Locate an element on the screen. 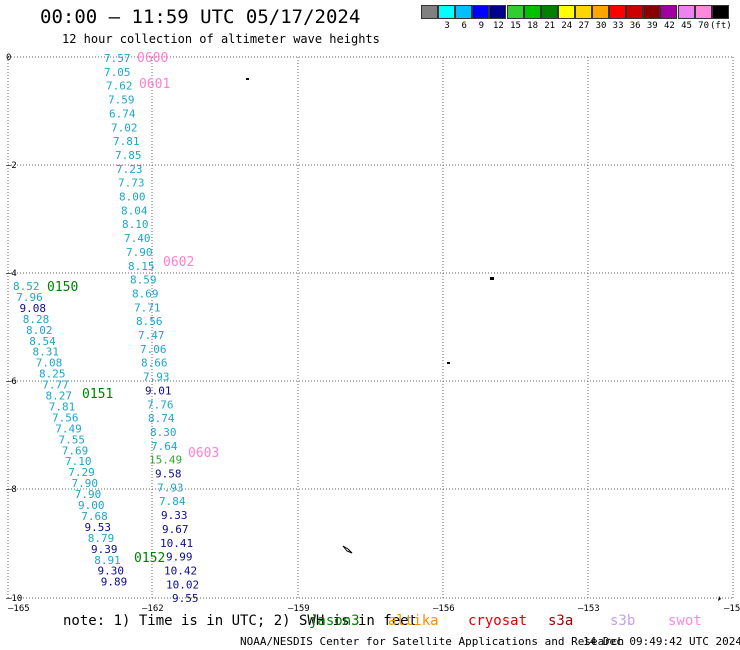  wave-height-label: 10.02 is located at coordinates (182, 584).